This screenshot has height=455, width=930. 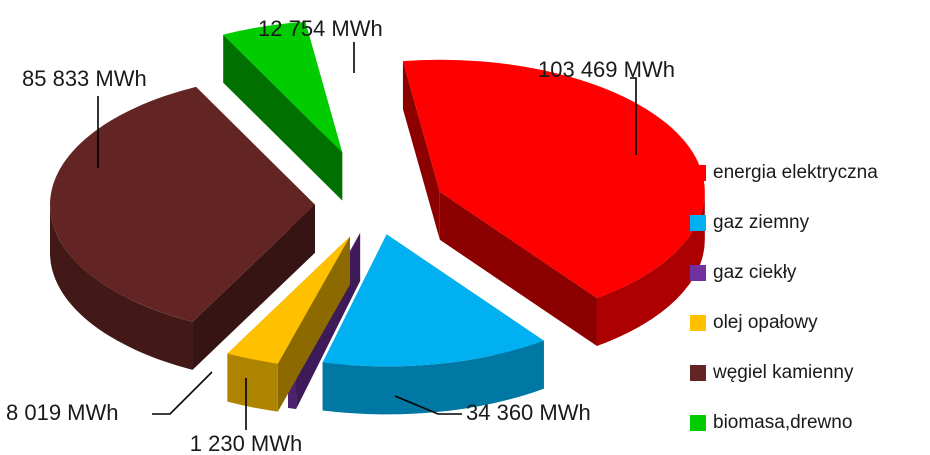 I want to click on legend-item-energia-elektryczna: energia elektryczna, so click(x=784, y=173).